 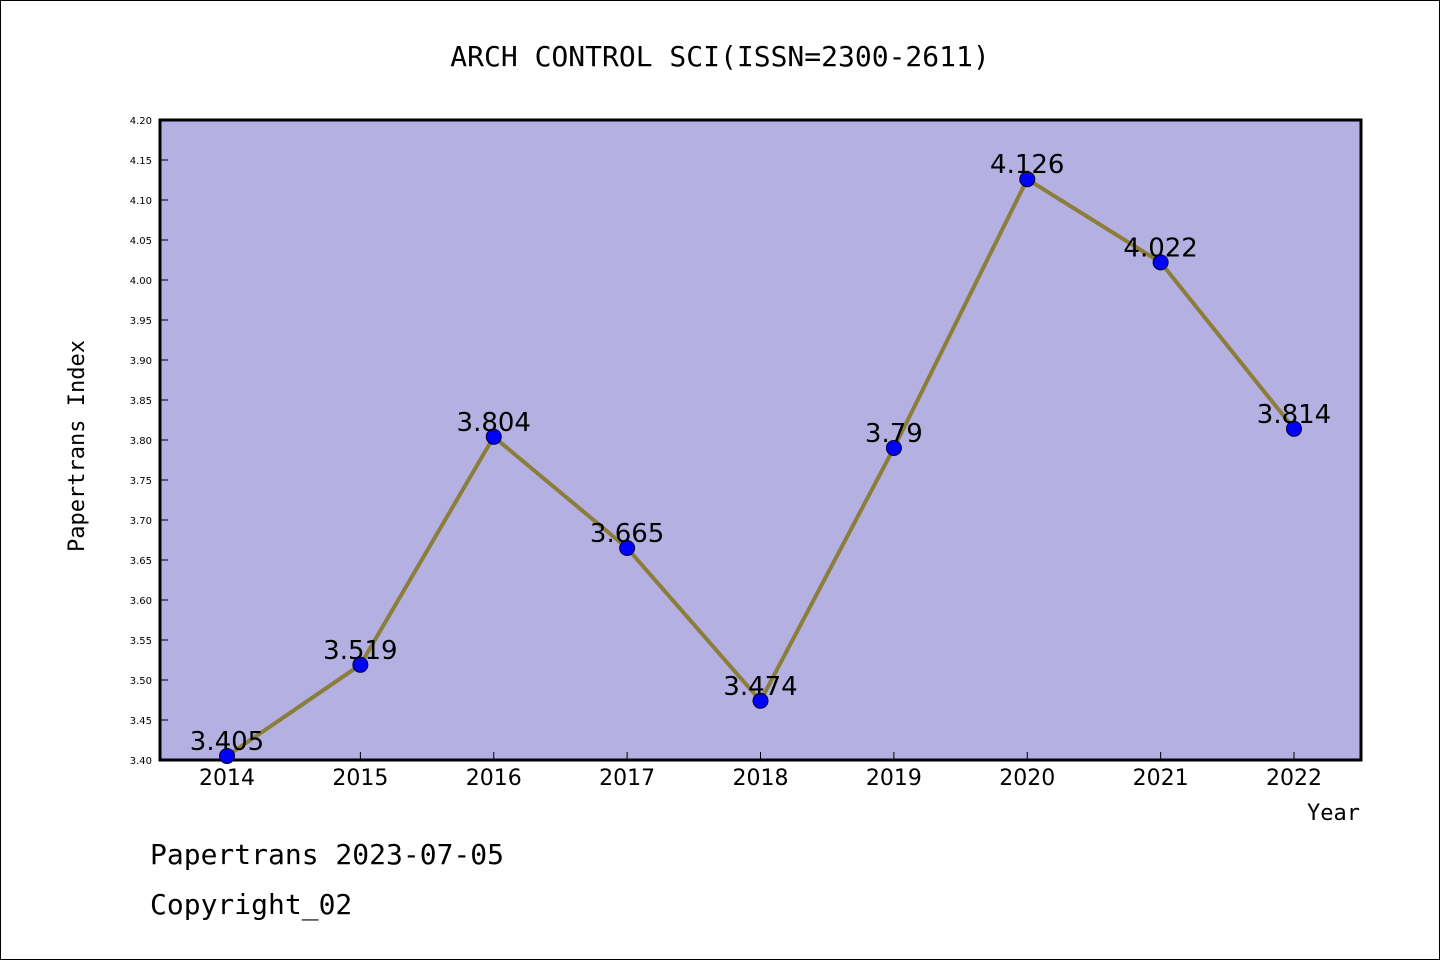 What do you see at coordinates (141, 161) in the screenshot?
I see `y-tick-label: 4.15` at bounding box center [141, 161].